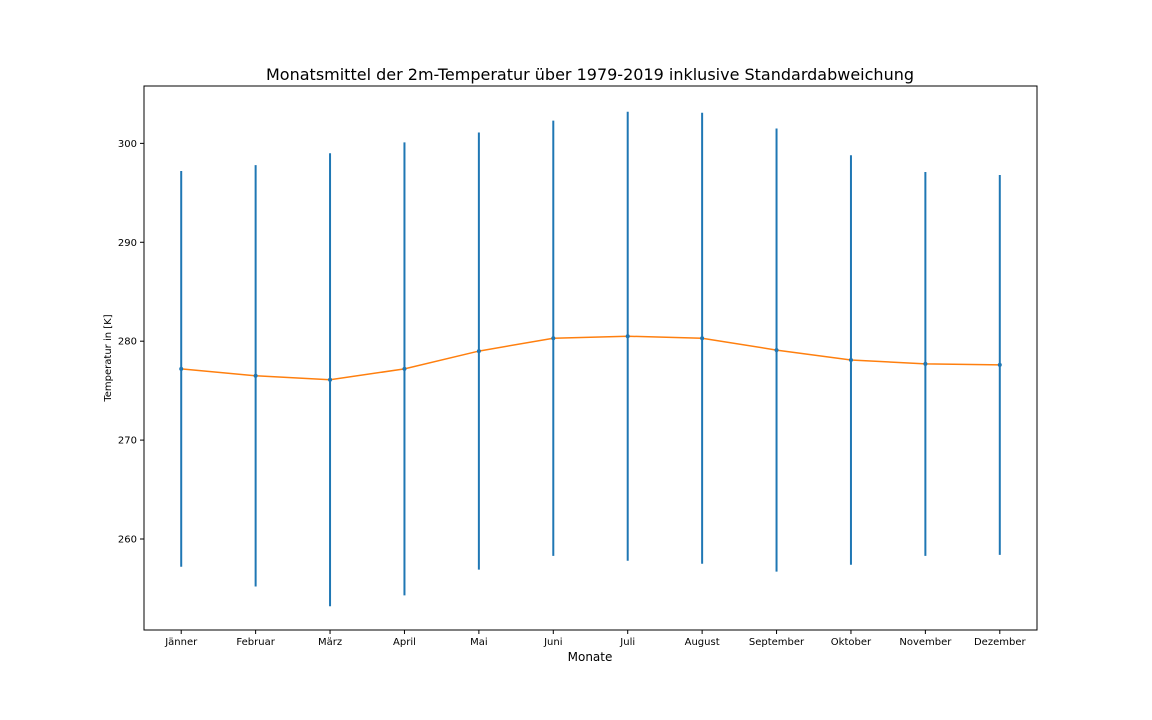 The width and height of the screenshot is (1152, 720). I want to click on x-tick-label: März, so click(330, 642).